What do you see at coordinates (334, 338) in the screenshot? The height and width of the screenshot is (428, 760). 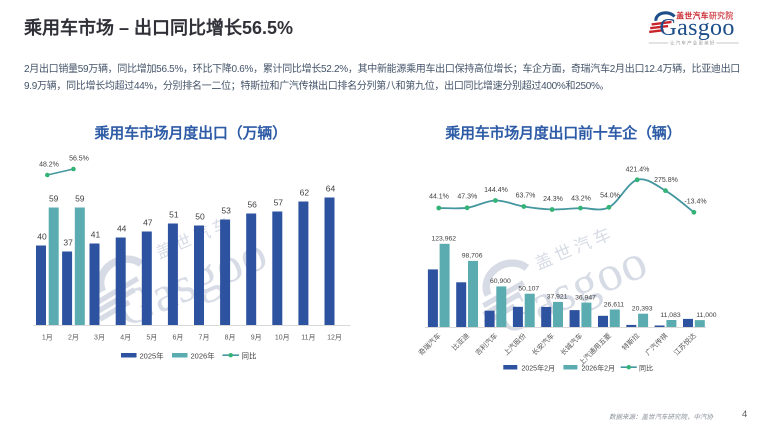 I see `svg-text: 12月` at bounding box center [334, 338].